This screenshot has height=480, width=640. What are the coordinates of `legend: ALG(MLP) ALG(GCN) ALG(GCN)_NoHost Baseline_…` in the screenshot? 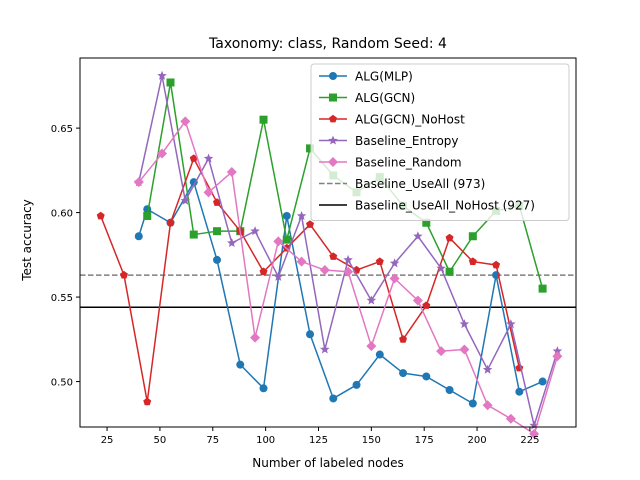 It's located at (440, 142).